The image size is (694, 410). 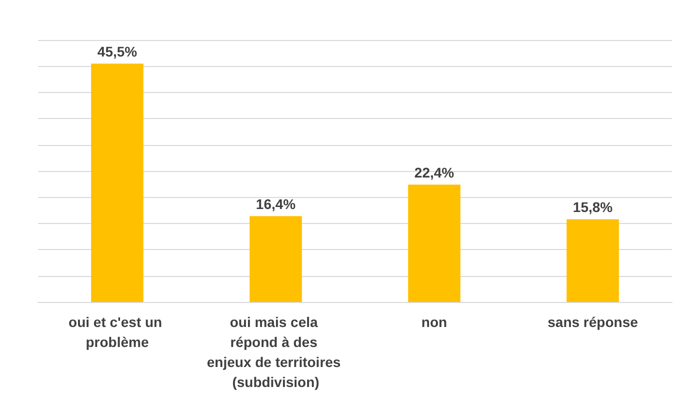 What do you see at coordinates (276, 204) in the screenshot?
I see `data-label: 16,4%` at bounding box center [276, 204].